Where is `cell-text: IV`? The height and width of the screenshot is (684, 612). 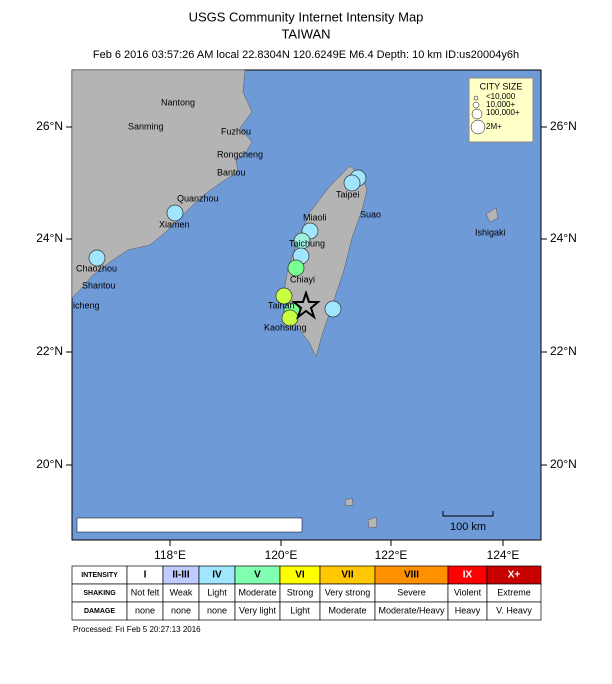
cell-text: IV is located at coordinates (217, 575).